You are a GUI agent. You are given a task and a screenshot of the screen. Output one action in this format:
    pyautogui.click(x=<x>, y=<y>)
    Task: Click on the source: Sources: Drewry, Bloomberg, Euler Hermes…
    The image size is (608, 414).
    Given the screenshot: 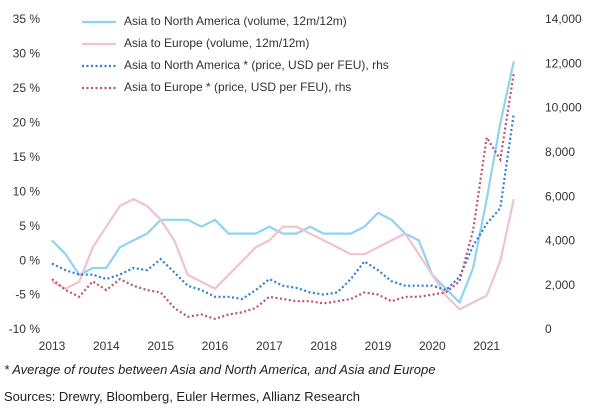 What is the action you would take?
    pyautogui.click(x=182, y=396)
    